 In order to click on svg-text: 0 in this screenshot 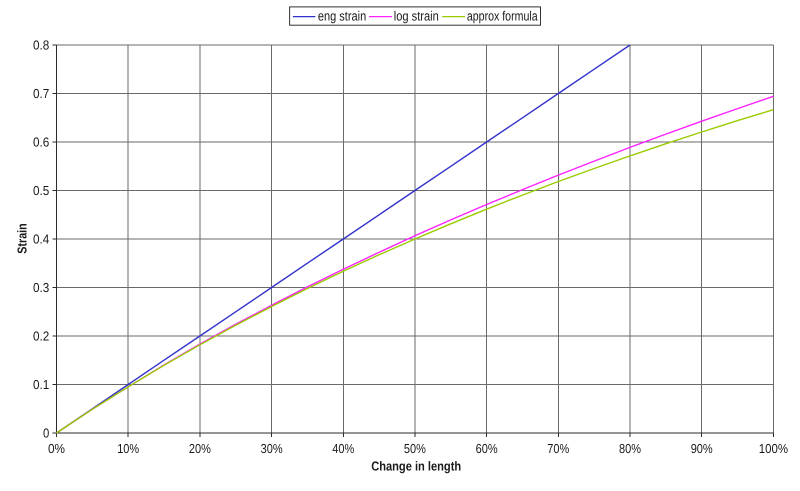, I will do `click(46, 432)`.